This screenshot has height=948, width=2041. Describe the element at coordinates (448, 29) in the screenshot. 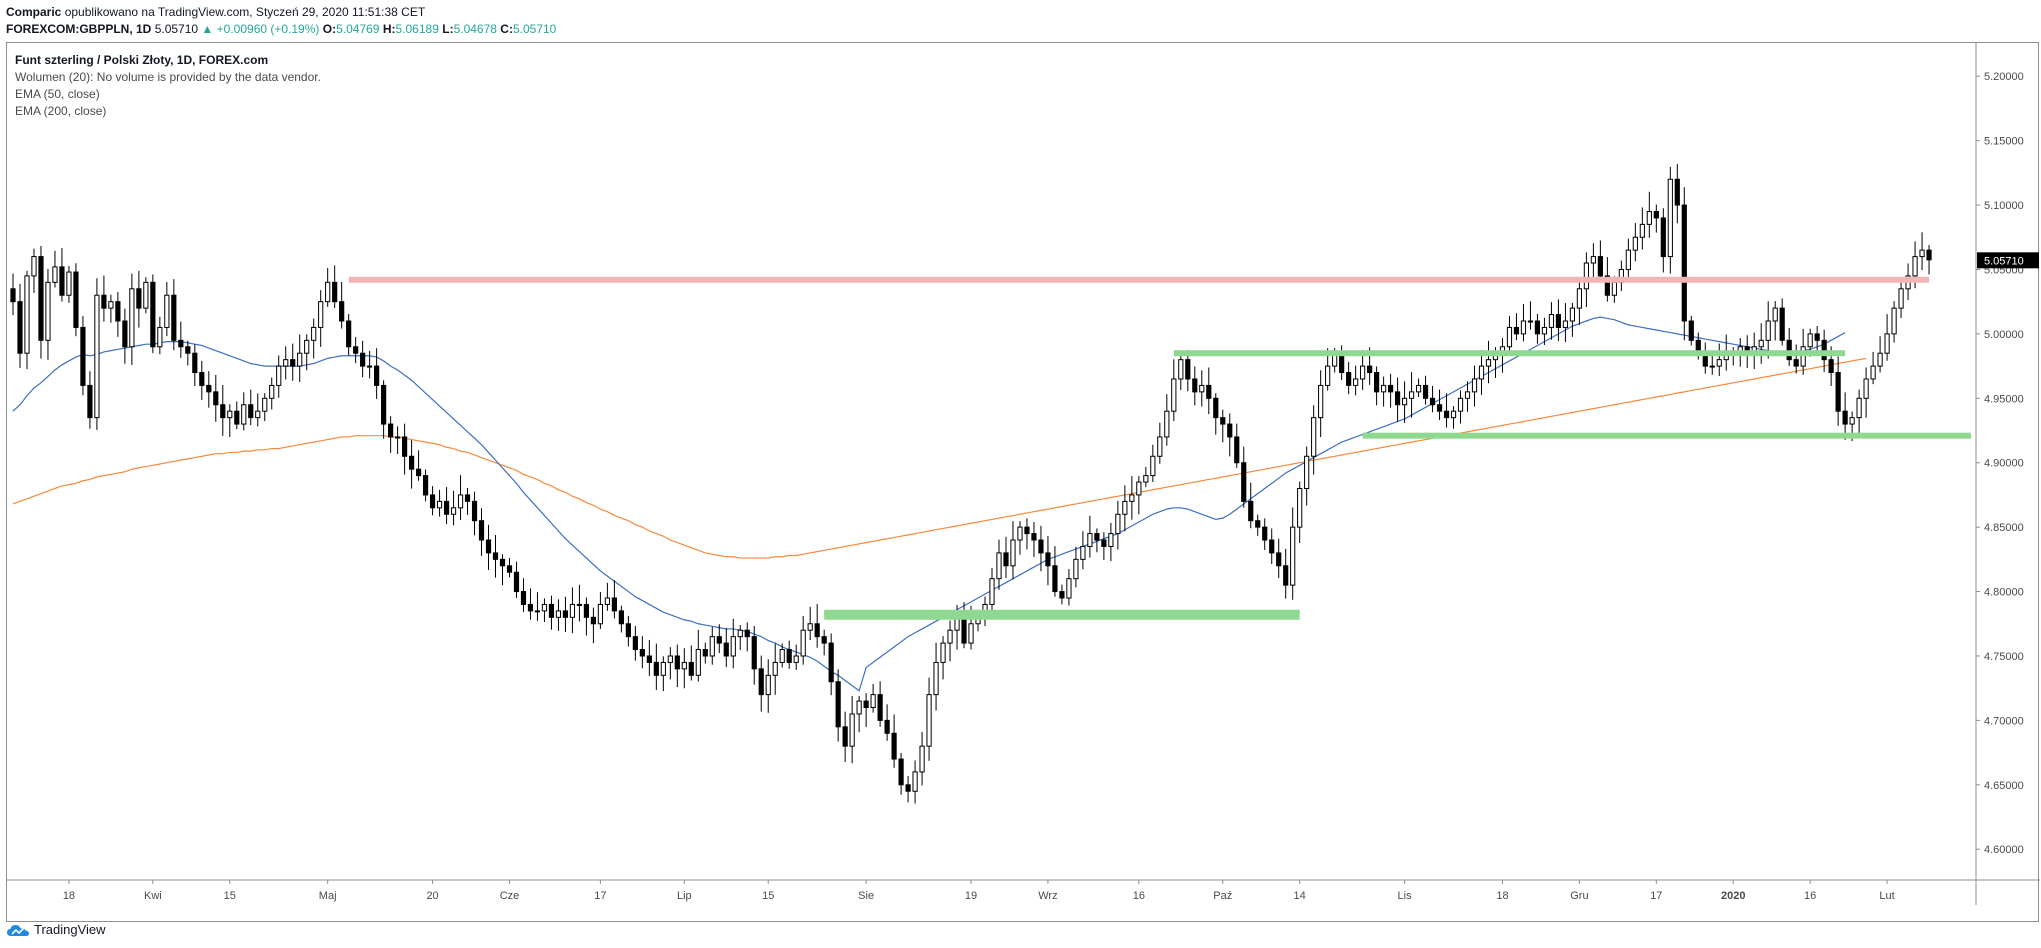

I see `low-label: L:` at that location.